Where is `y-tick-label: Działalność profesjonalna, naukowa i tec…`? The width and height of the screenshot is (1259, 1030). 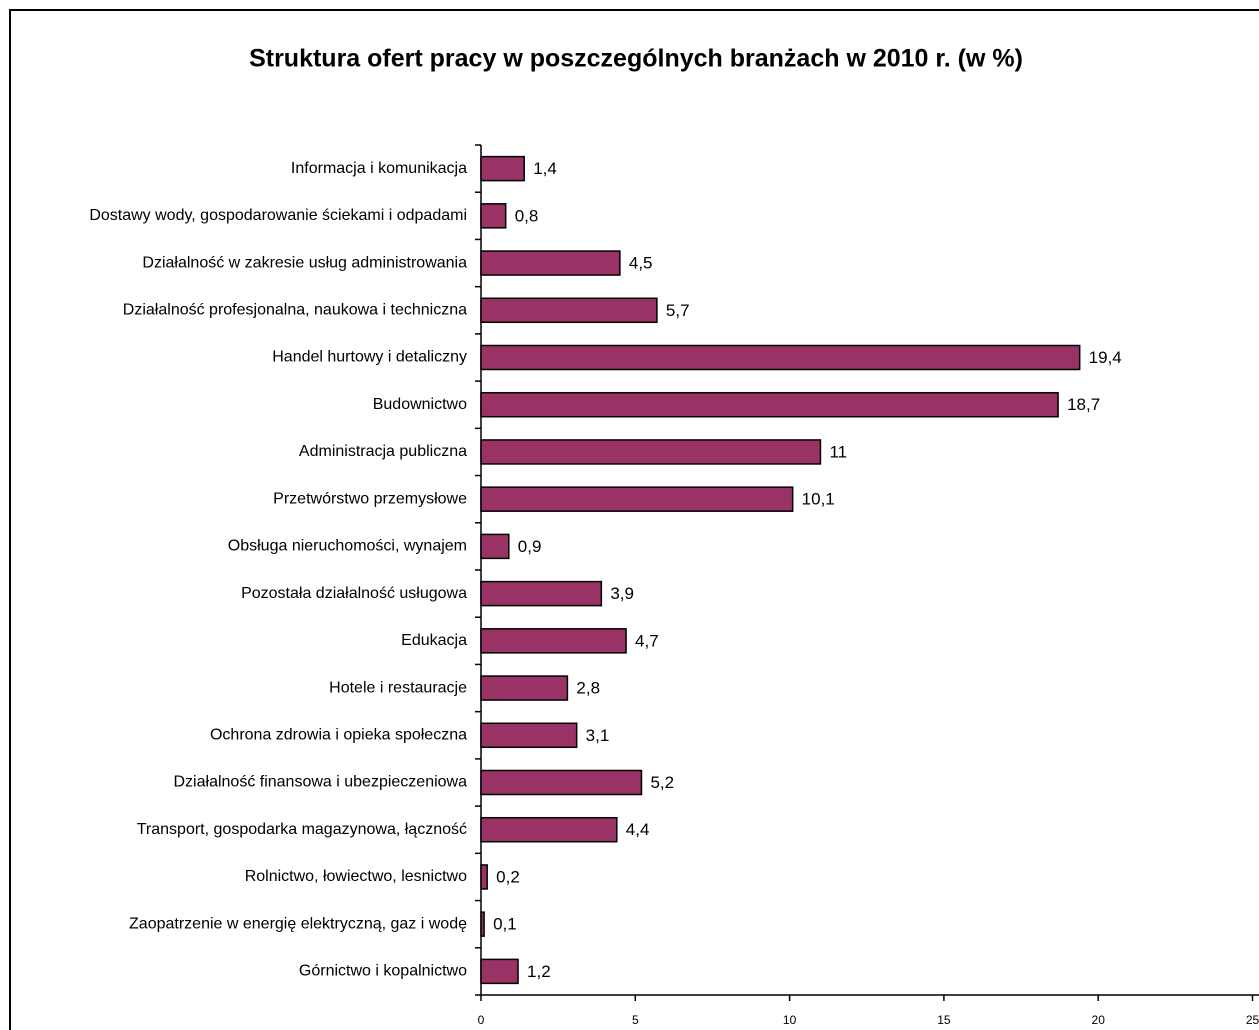 y-tick-label: Działalność profesjonalna, naukowa i tec… is located at coordinates (295, 309).